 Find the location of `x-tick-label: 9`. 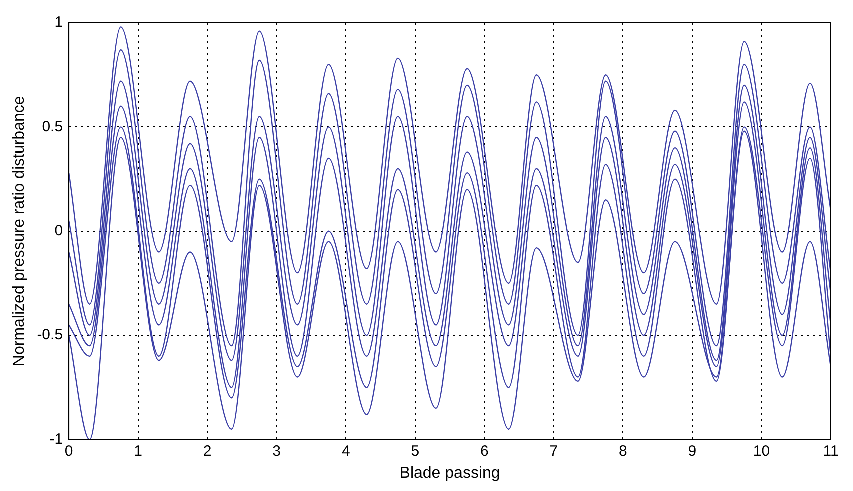

x-tick-label: 9 is located at coordinates (692, 451).